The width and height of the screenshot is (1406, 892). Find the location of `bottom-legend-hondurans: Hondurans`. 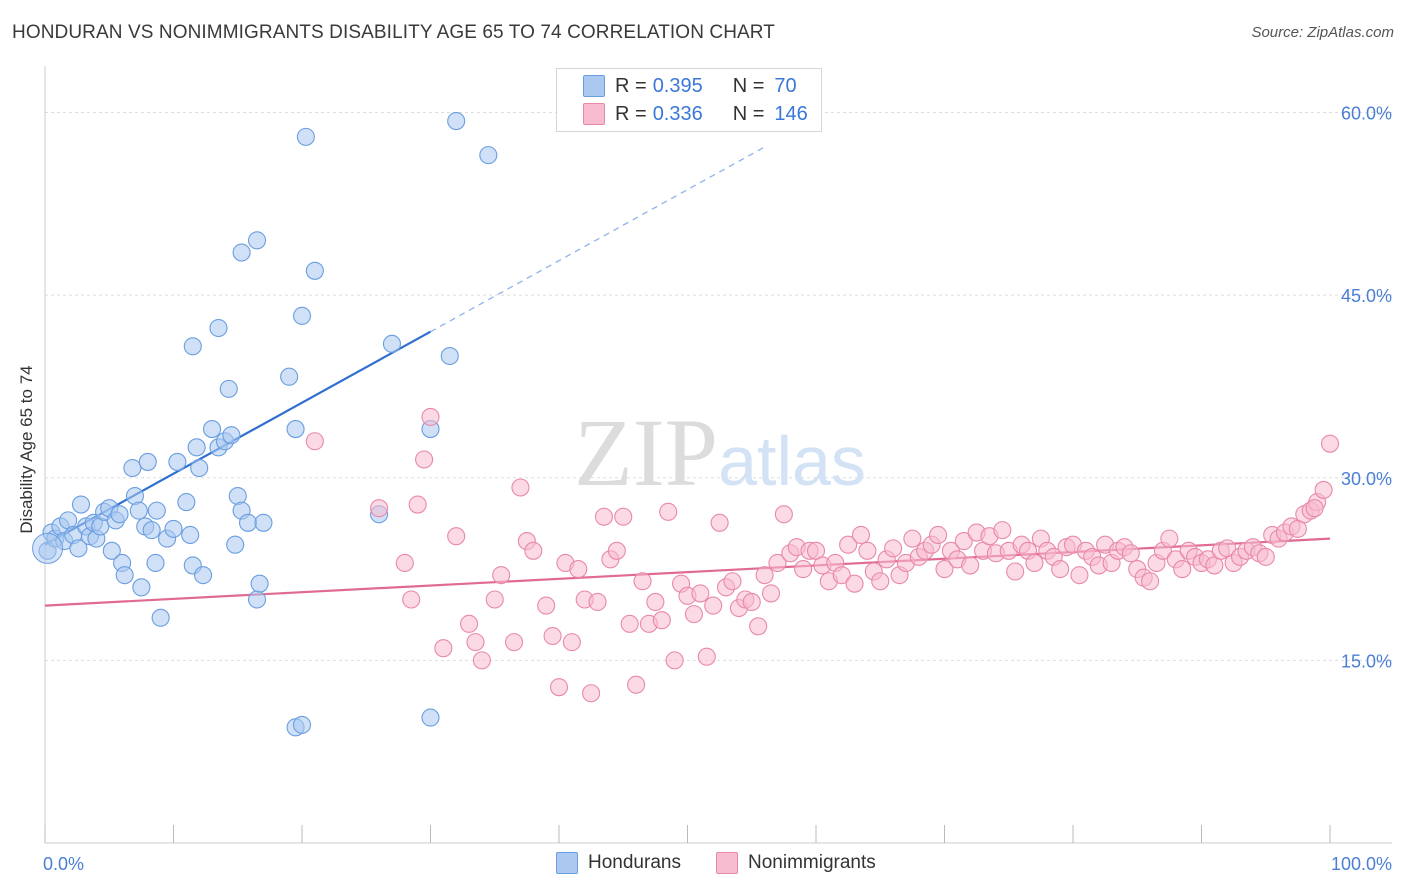

bottom-legend-hondurans: Hondurans is located at coordinates (618, 863).